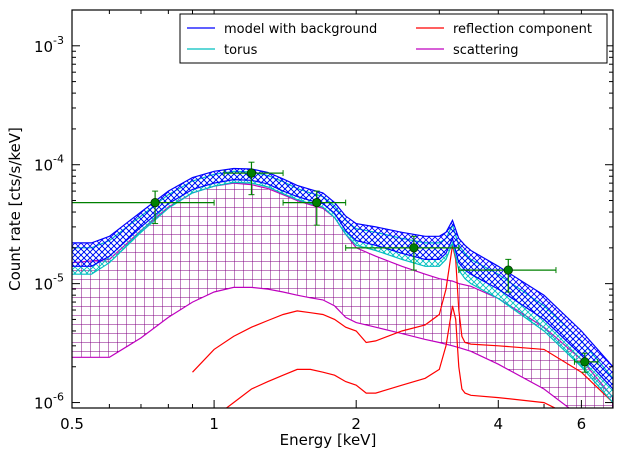 The image size is (624, 459). I want to click on y-tick-label: 10⁻³, so click(49, 45).